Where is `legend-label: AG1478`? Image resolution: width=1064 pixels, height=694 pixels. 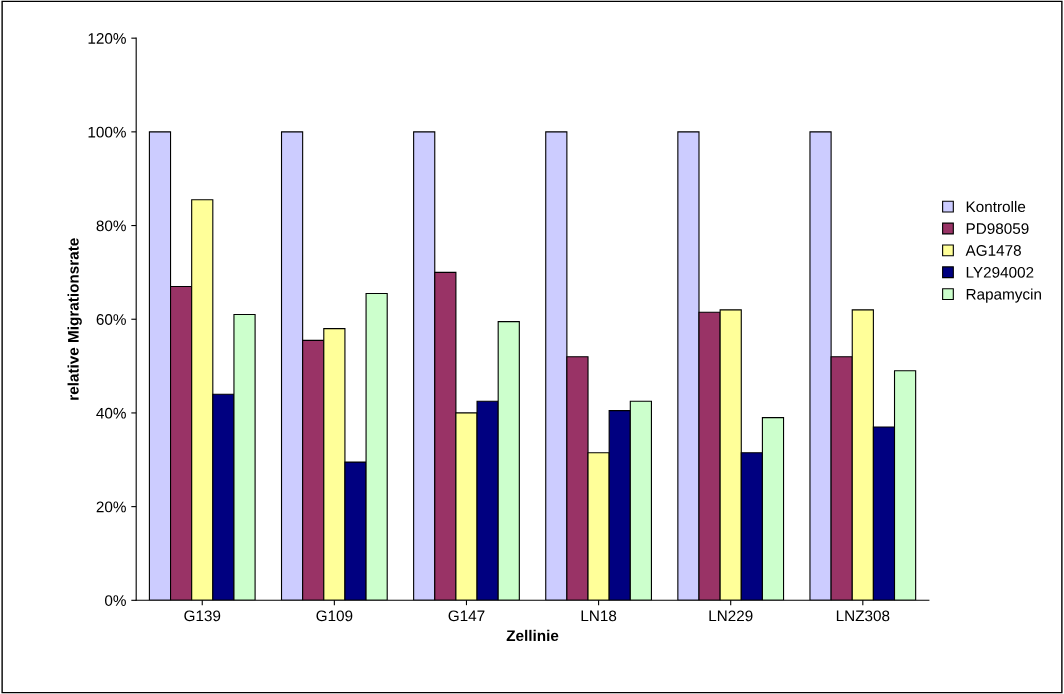
legend-label: AG1478 is located at coordinates (993, 250).